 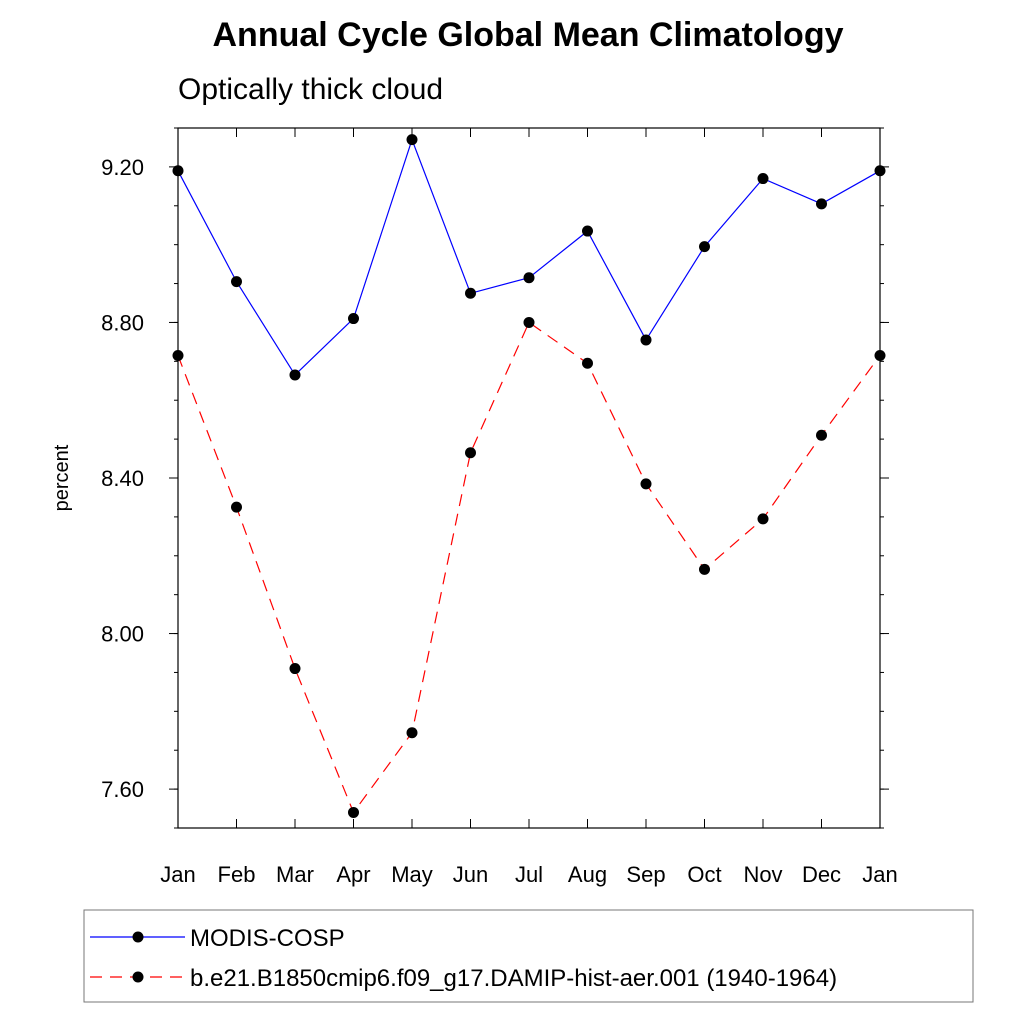 What do you see at coordinates (528, 35) in the screenshot?
I see `chart-title: Annual Cycle Global Mean Climatology` at bounding box center [528, 35].